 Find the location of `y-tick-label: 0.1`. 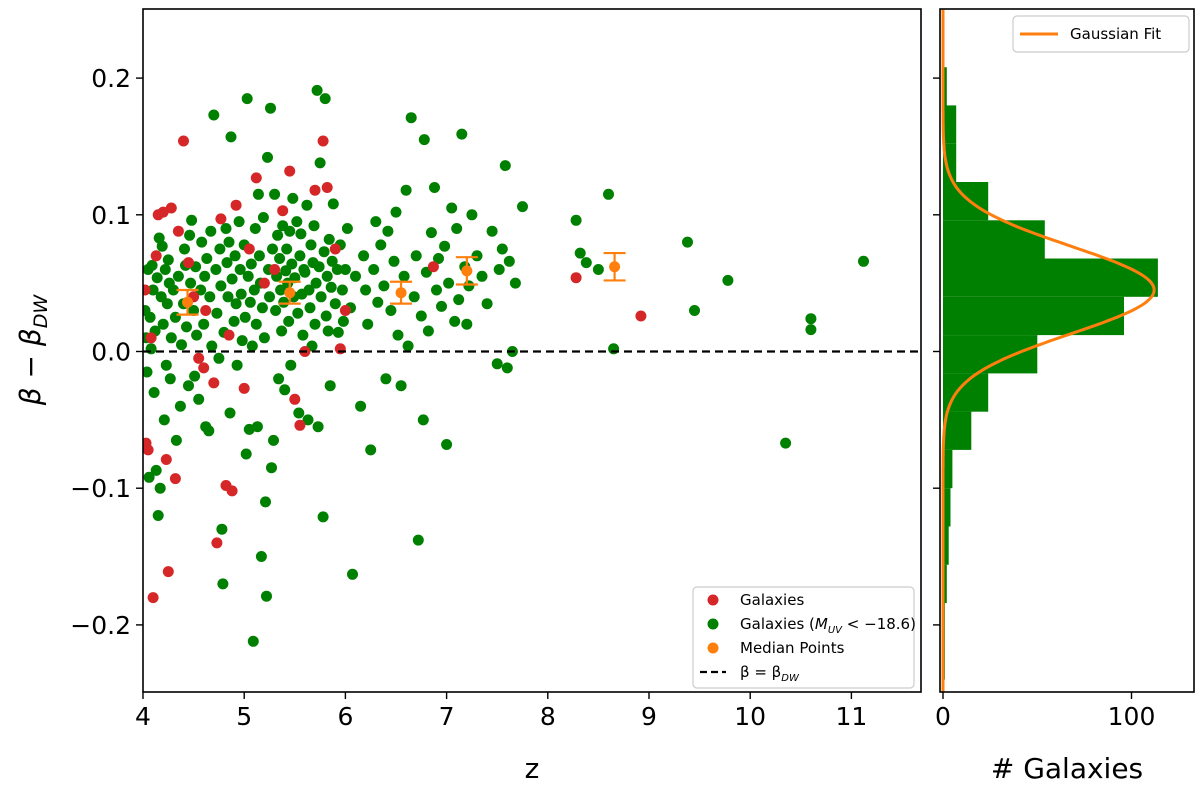

y-tick-label: 0.1 is located at coordinates (111, 215).